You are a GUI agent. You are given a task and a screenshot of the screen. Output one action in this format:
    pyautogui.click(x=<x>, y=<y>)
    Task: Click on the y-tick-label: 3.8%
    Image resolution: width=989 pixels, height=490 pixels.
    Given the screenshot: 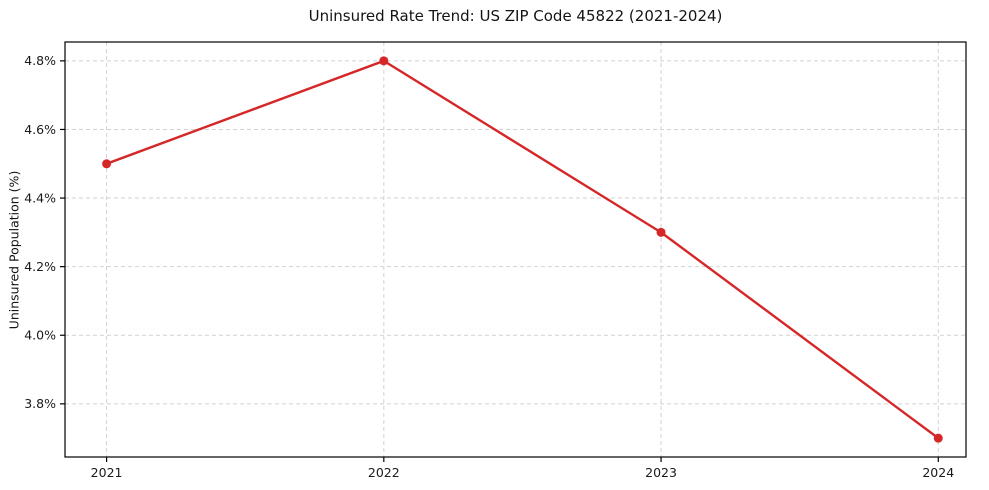 What is the action you would take?
    pyautogui.click(x=40, y=403)
    